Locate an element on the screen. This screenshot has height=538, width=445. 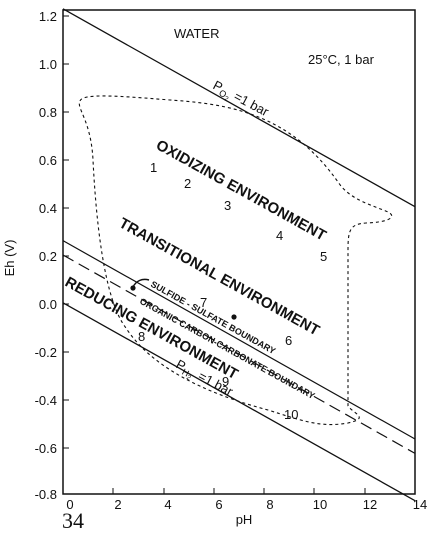
point-label: 5 is located at coordinates (323, 256).